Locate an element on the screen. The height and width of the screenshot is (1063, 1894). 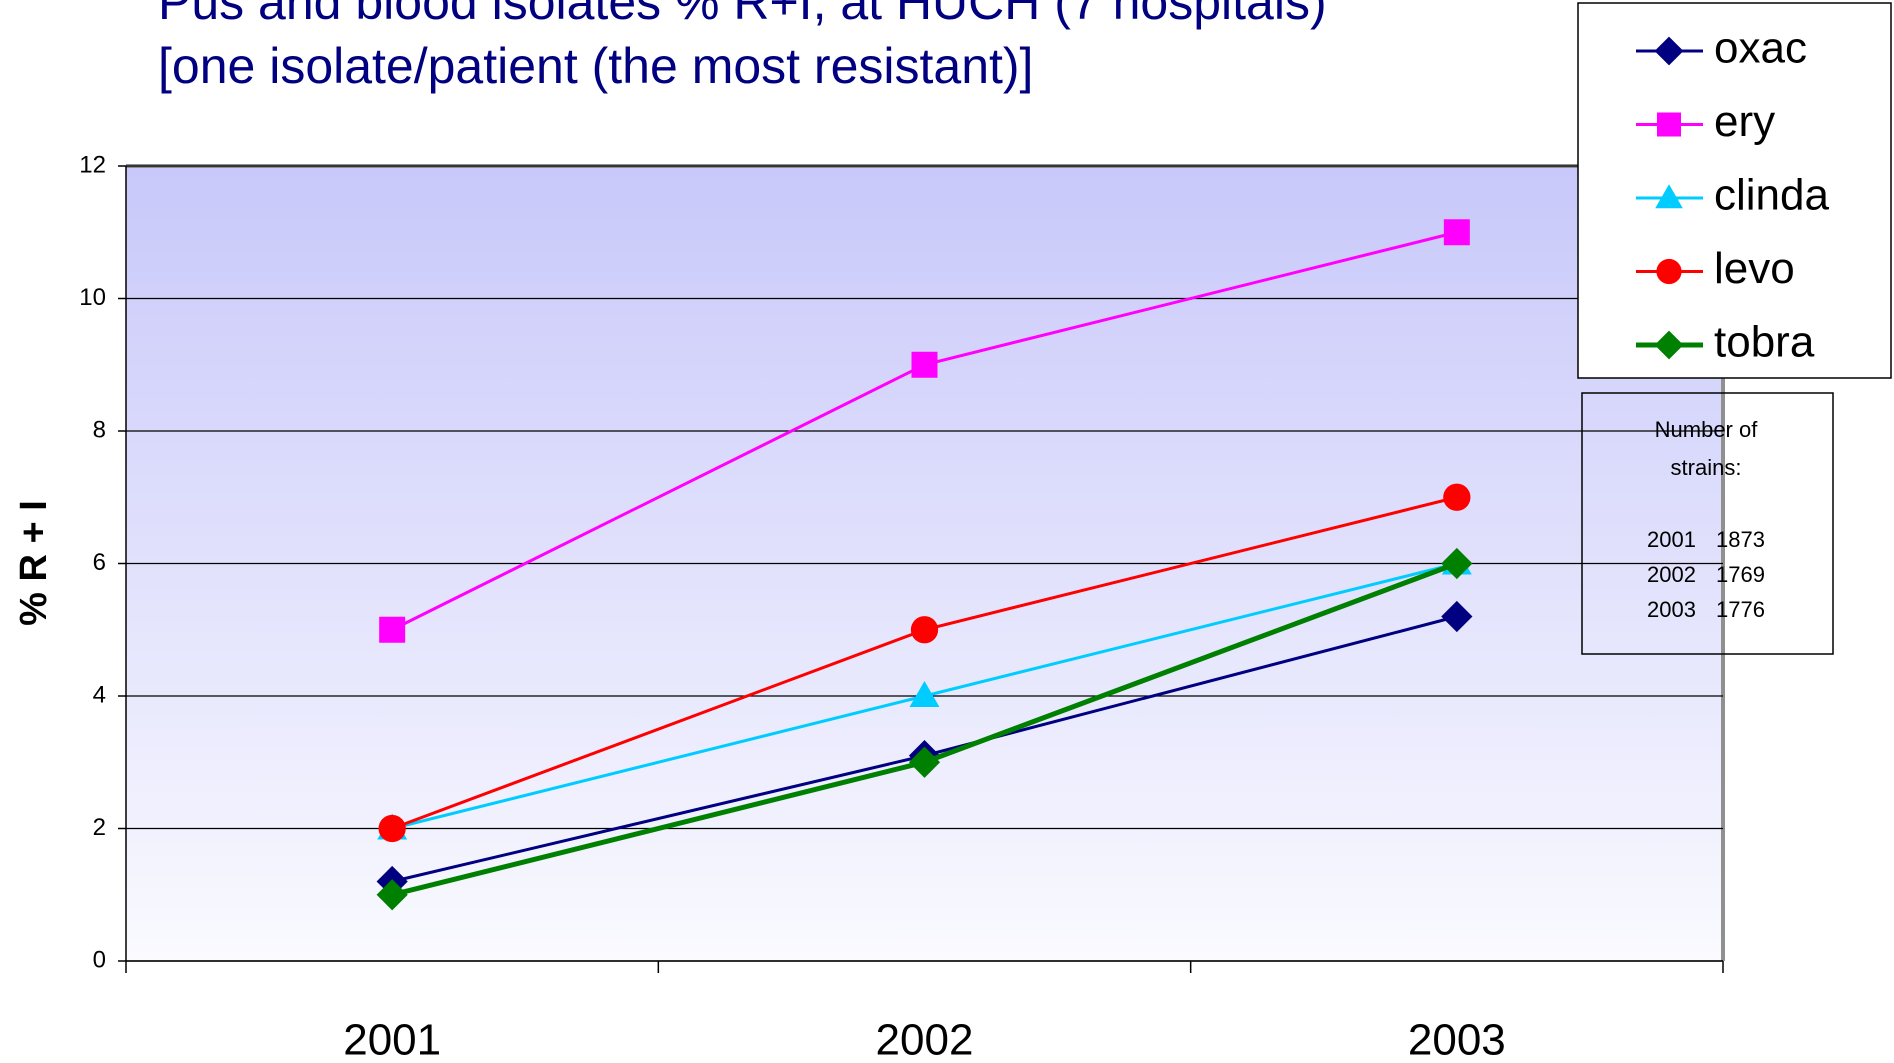
note-box is located at coordinates (1707, 523).